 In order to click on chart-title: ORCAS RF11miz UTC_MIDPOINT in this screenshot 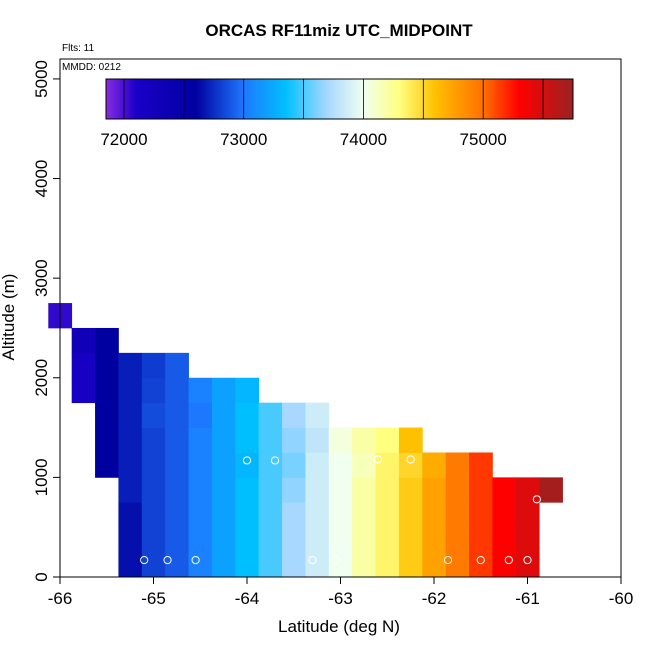, I will do `click(339, 30)`.